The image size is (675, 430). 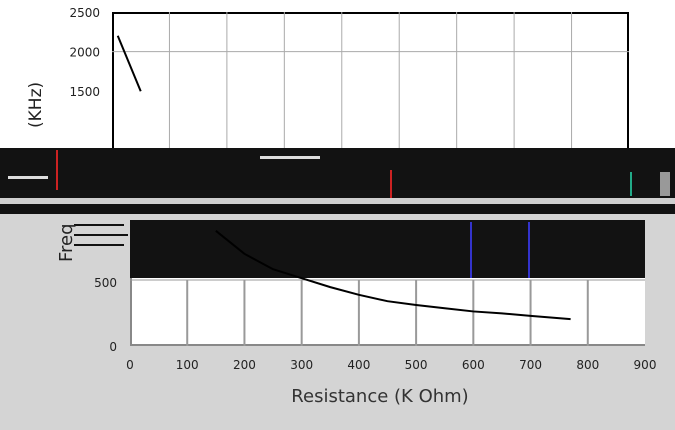 What do you see at coordinates (645, 365) in the screenshot?
I see `x-tick-label: 900` at bounding box center [645, 365].